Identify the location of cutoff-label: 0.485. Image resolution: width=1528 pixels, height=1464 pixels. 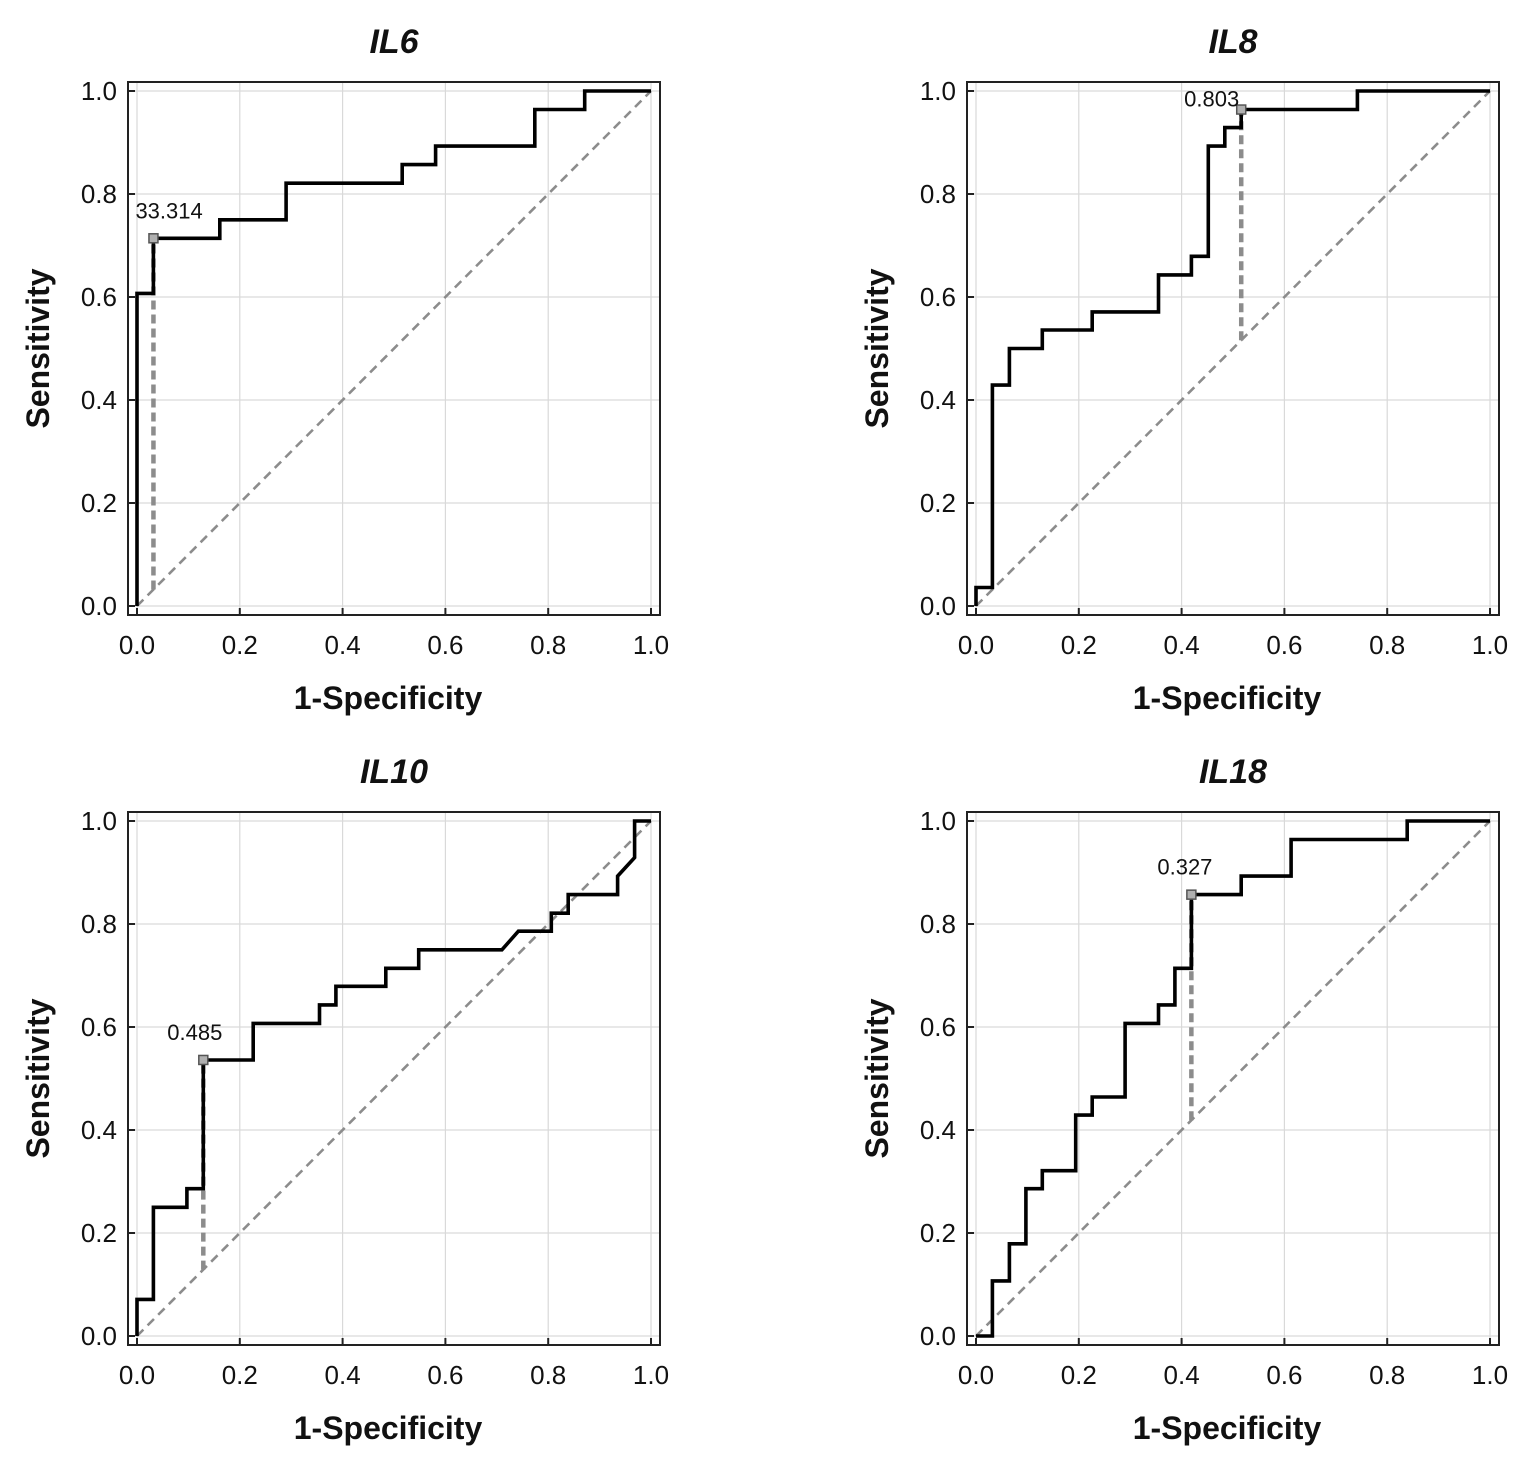
(194, 1032).